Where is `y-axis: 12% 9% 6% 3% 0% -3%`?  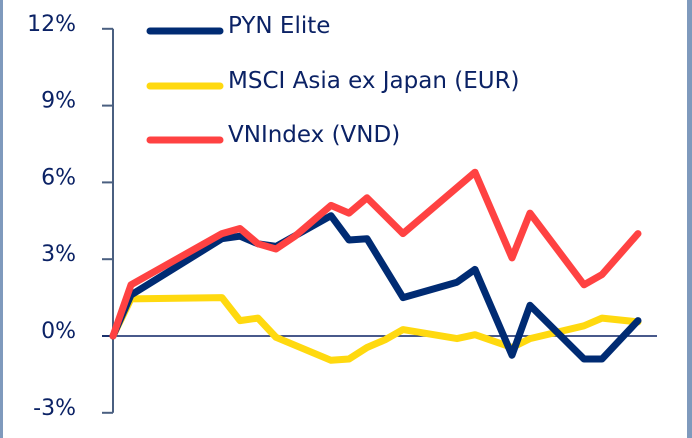
y-axis: 12% 9% 6% 3% 0% -3% is located at coordinates (70, 216).